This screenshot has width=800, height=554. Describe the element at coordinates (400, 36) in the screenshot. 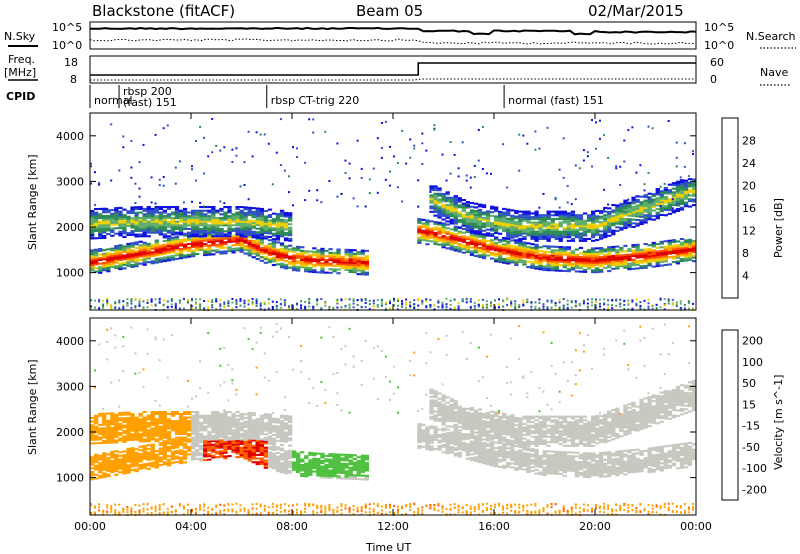

I see `noise-panel: N.Sky 10^5 10^0 10^5 10^0 N.Search` at that location.